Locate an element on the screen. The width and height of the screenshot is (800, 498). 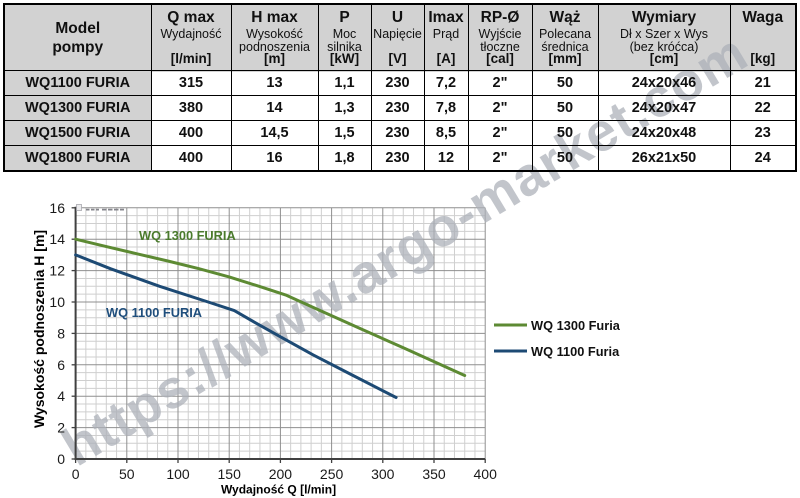
svg-text: 10 is located at coordinates (57, 302).